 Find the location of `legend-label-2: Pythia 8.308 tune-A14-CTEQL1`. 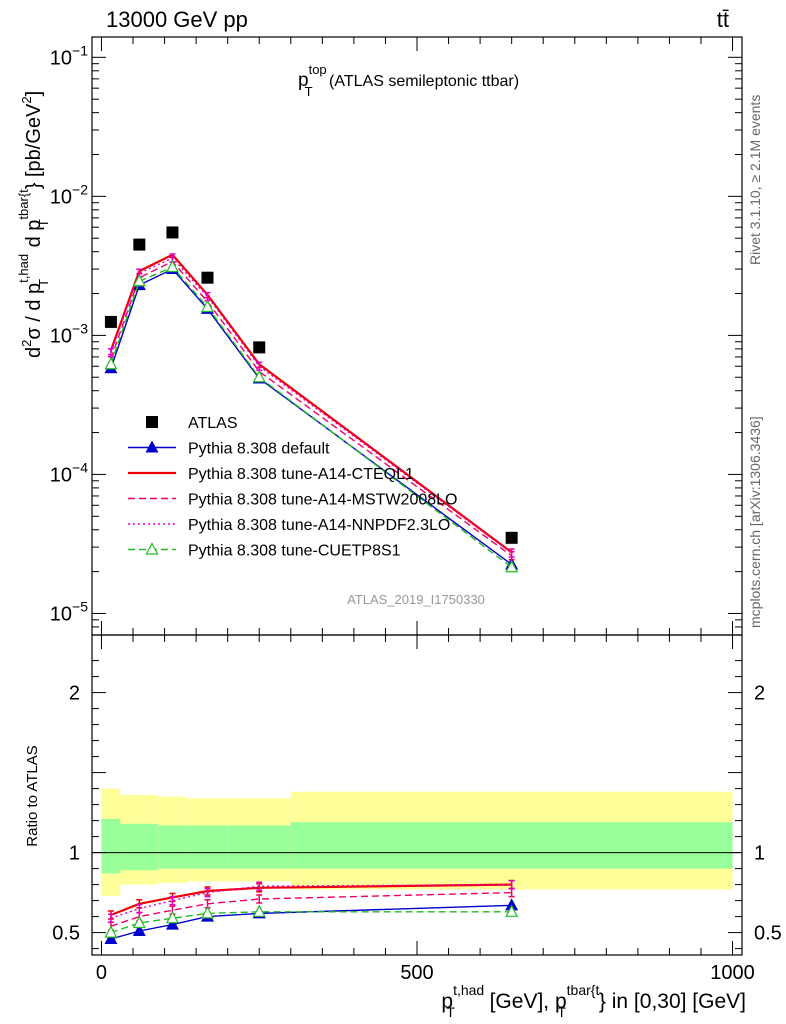

legend-label-2: Pythia 8.308 tune-A14-CTEQL1 is located at coordinates (301, 474).